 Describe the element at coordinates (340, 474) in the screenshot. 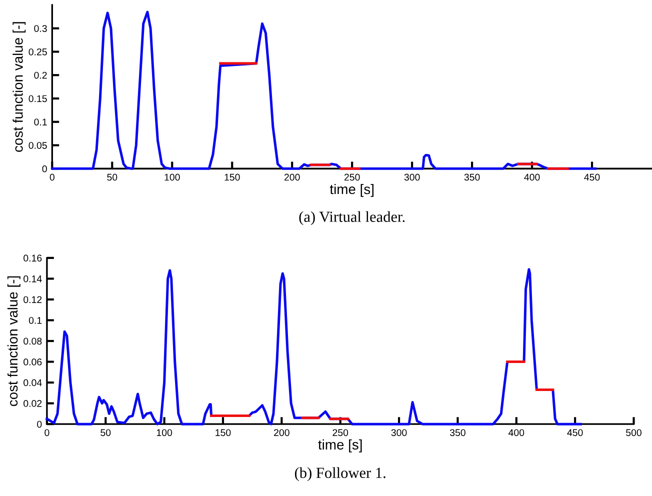

I see `text: (b) Follower 1.` at that location.